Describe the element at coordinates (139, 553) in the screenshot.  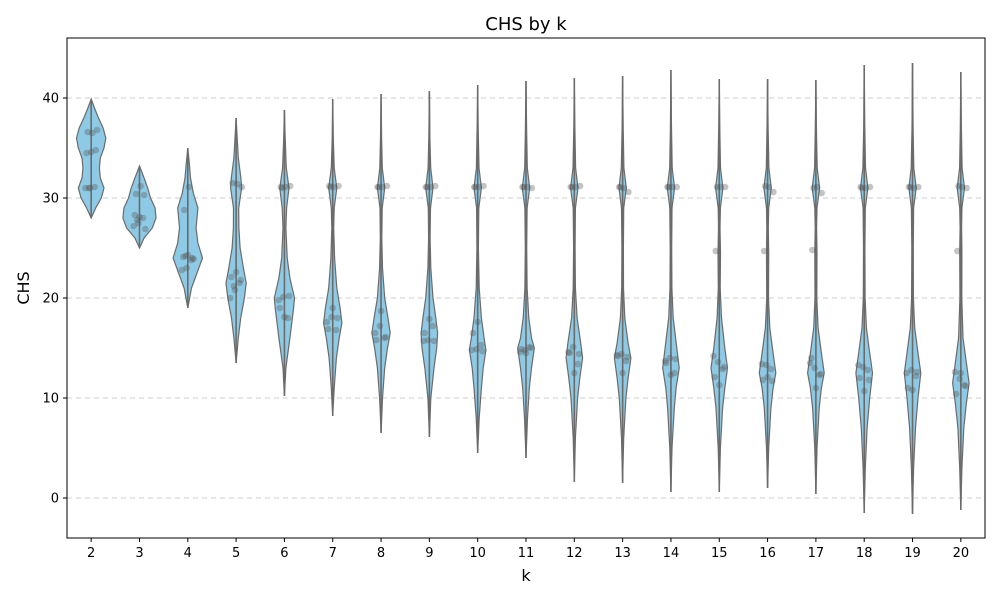
I see `x-tick-label: 3` at that location.